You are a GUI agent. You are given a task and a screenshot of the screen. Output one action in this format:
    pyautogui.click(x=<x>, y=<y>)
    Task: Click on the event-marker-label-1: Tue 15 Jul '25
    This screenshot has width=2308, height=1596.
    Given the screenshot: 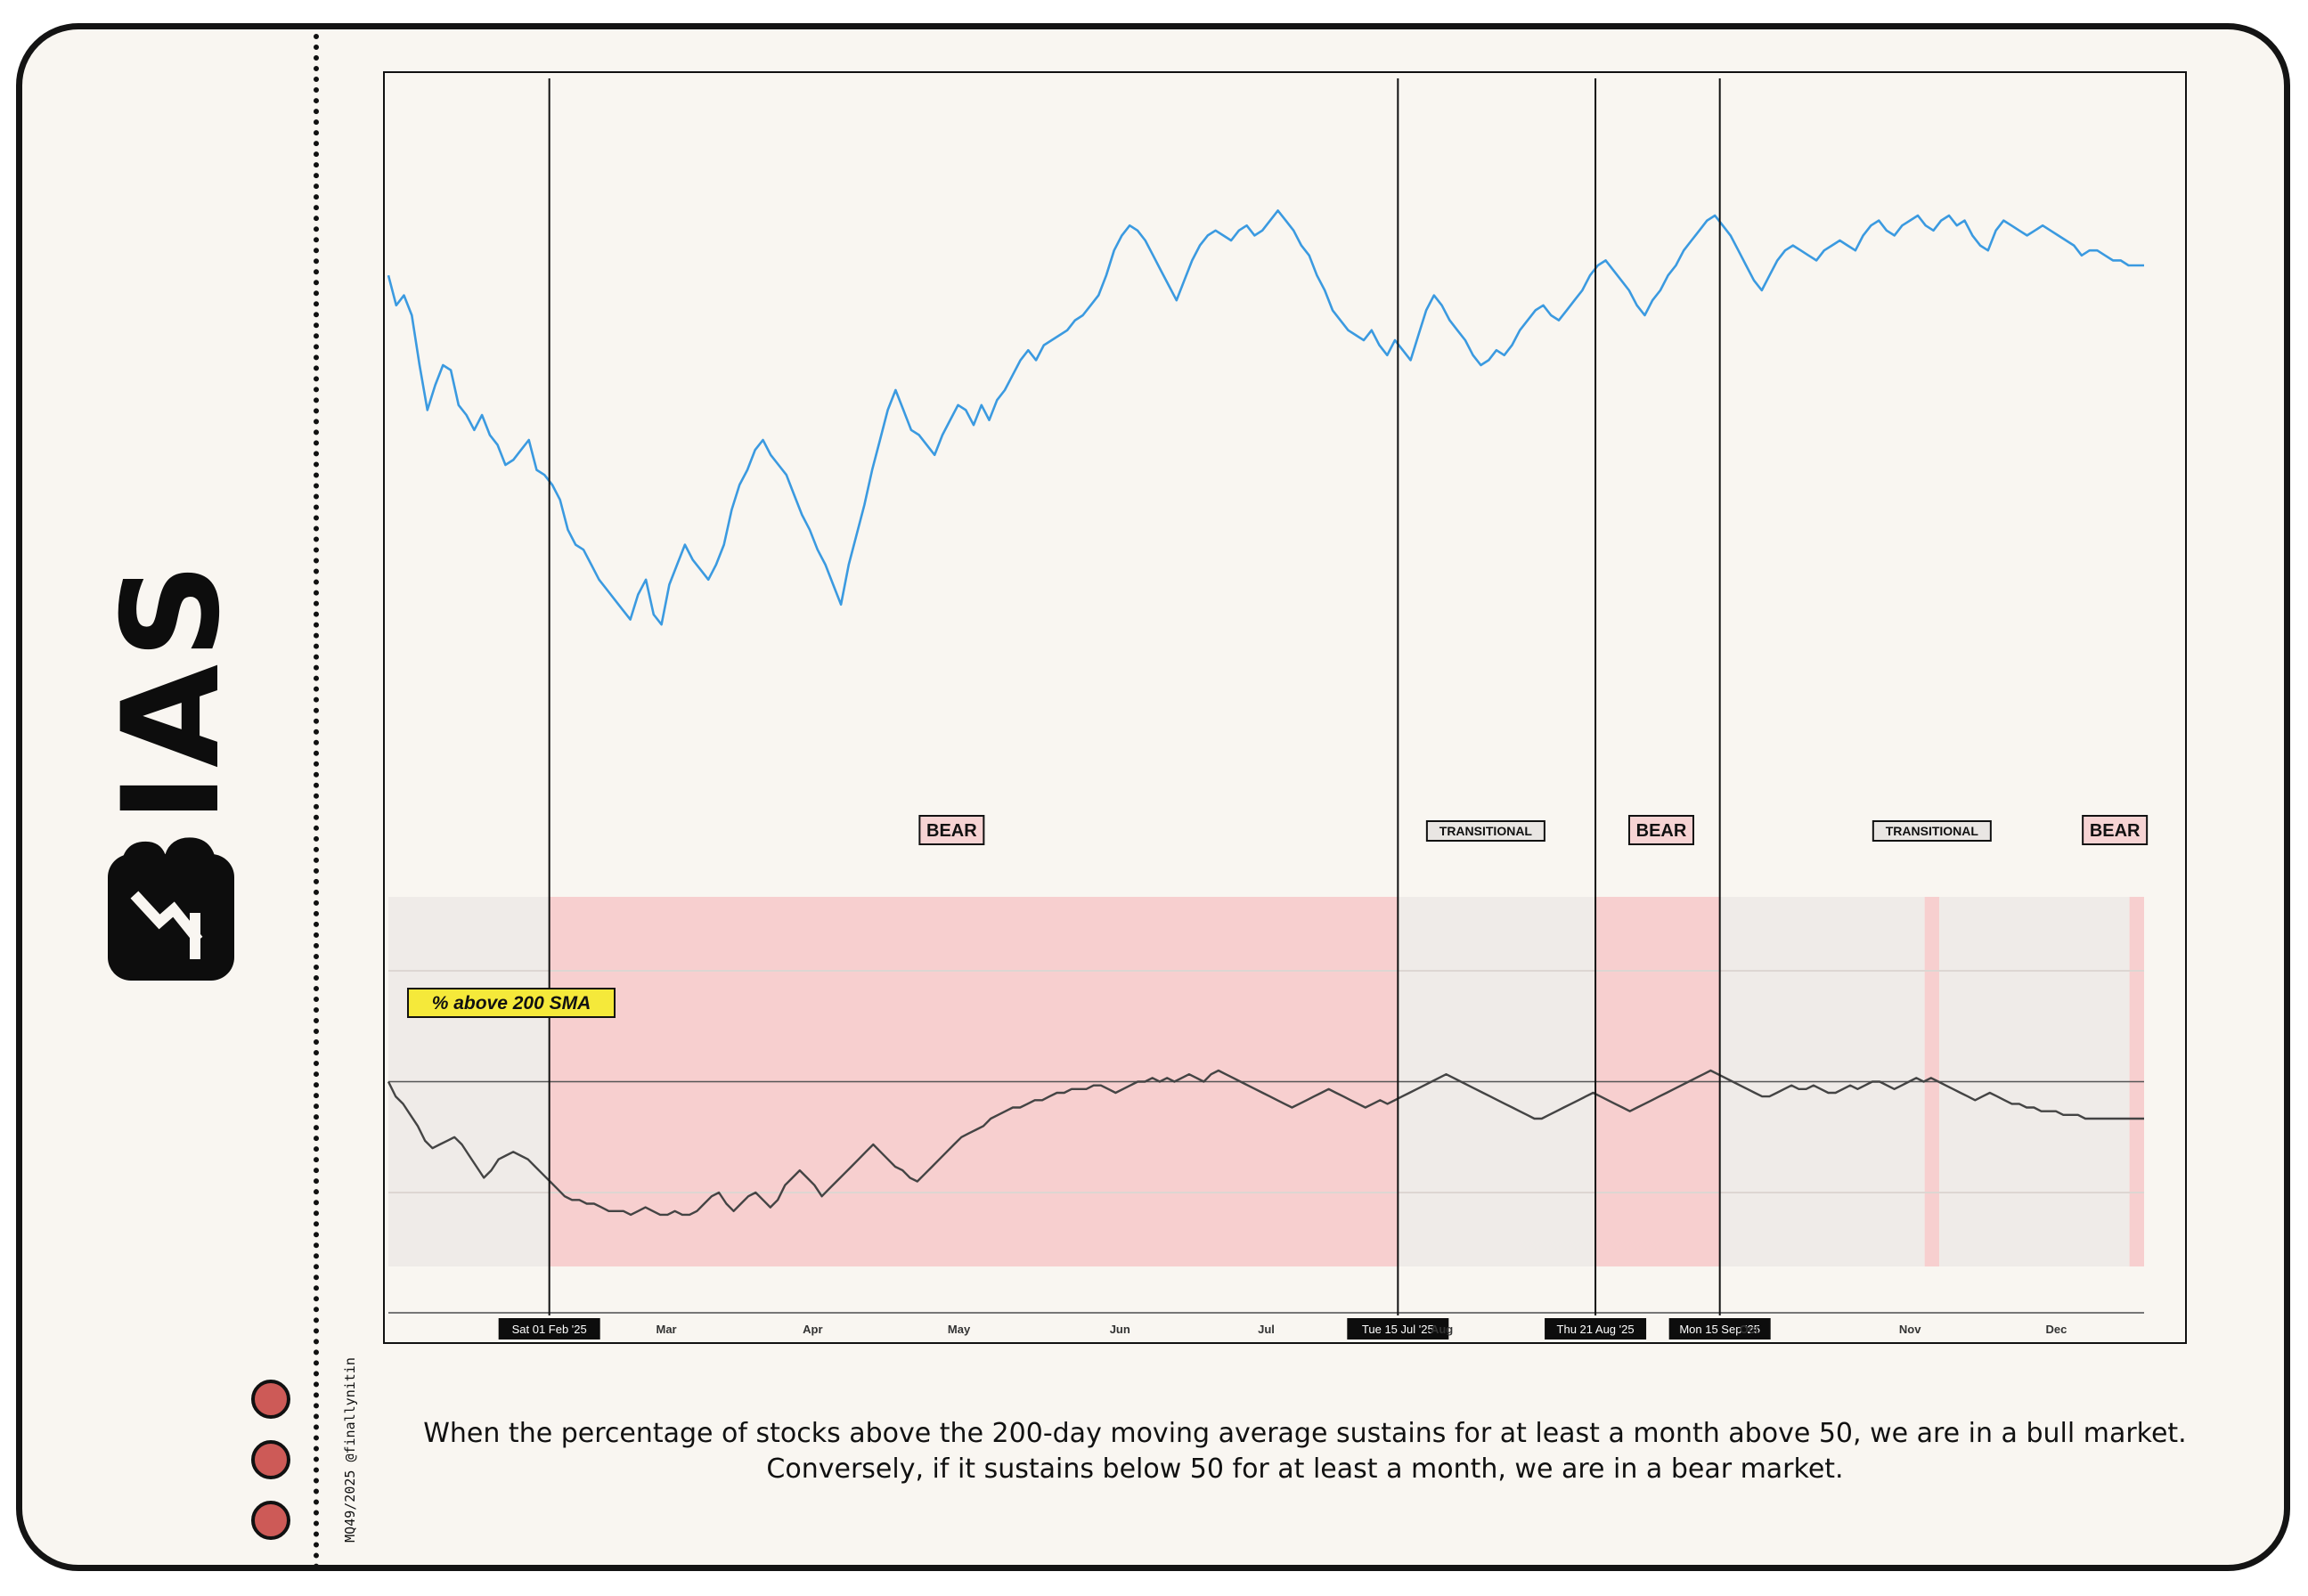 What is the action you would take?
    pyautogui.click(x=1398, y=1329)
    